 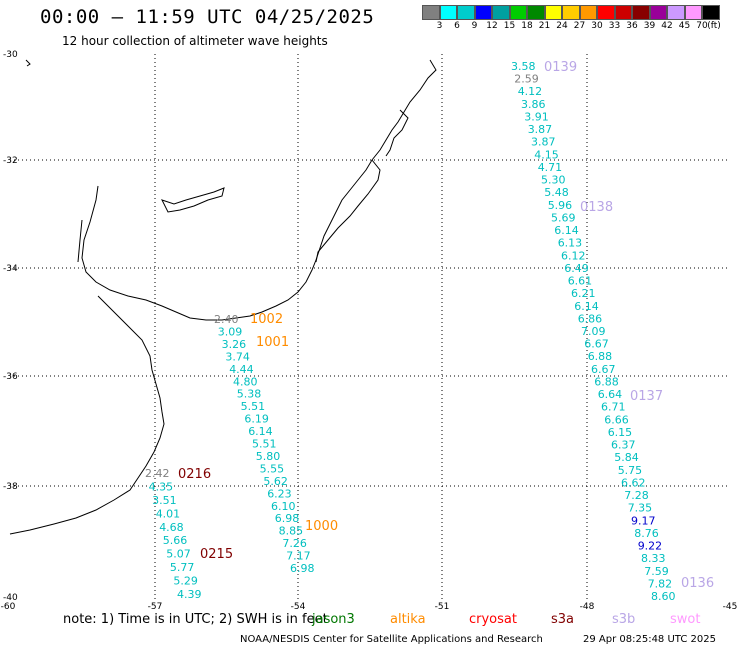 What do you see at coordinates (587, 607) in the screenshot?
I see `longitude-label: -48` at bounding box center [587, 607].